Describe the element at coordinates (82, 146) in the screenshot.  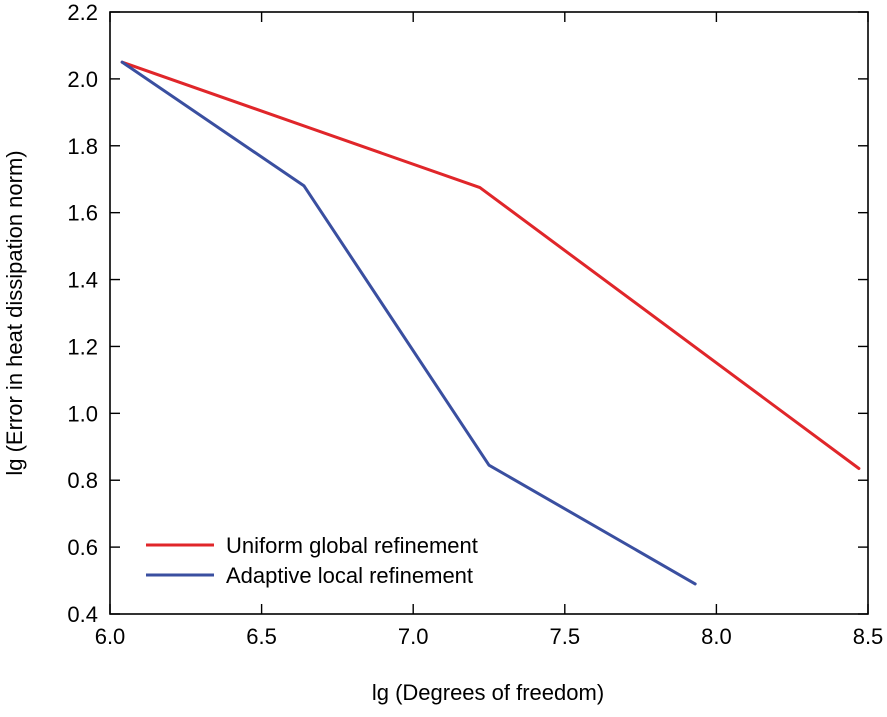
I see `y-tick-label: 1.8` at that location.